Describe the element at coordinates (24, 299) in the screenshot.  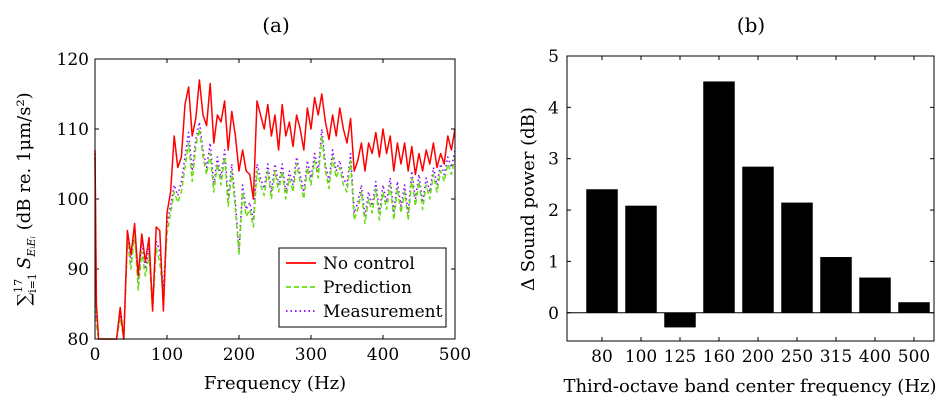
I see `ylabel-sum: ∑` at that location.